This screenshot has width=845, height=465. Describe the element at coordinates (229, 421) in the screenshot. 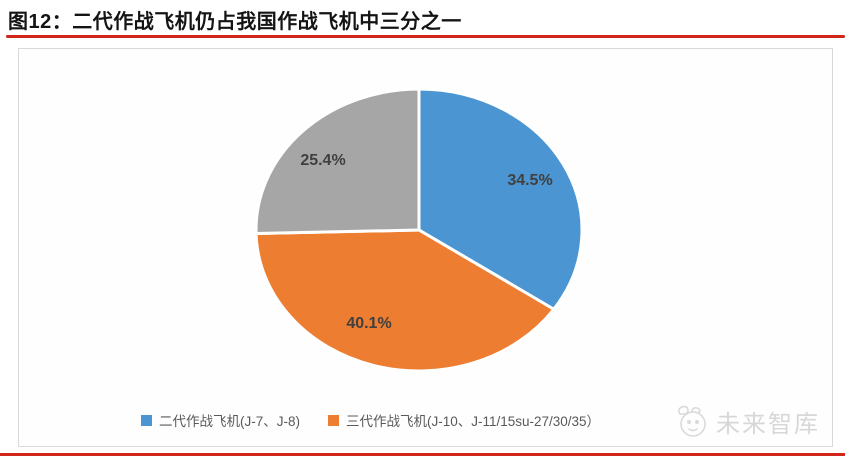

I see `legend-label-gen2: 二代作战飞机(J-7、J-8)` at that location.